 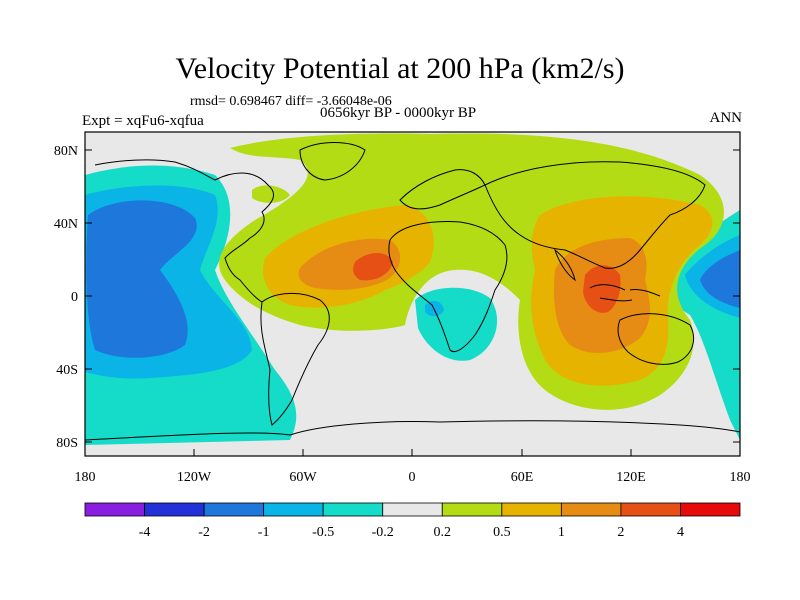 I want to click on colorbar-label: 0.5, so click(x=502, y=532).